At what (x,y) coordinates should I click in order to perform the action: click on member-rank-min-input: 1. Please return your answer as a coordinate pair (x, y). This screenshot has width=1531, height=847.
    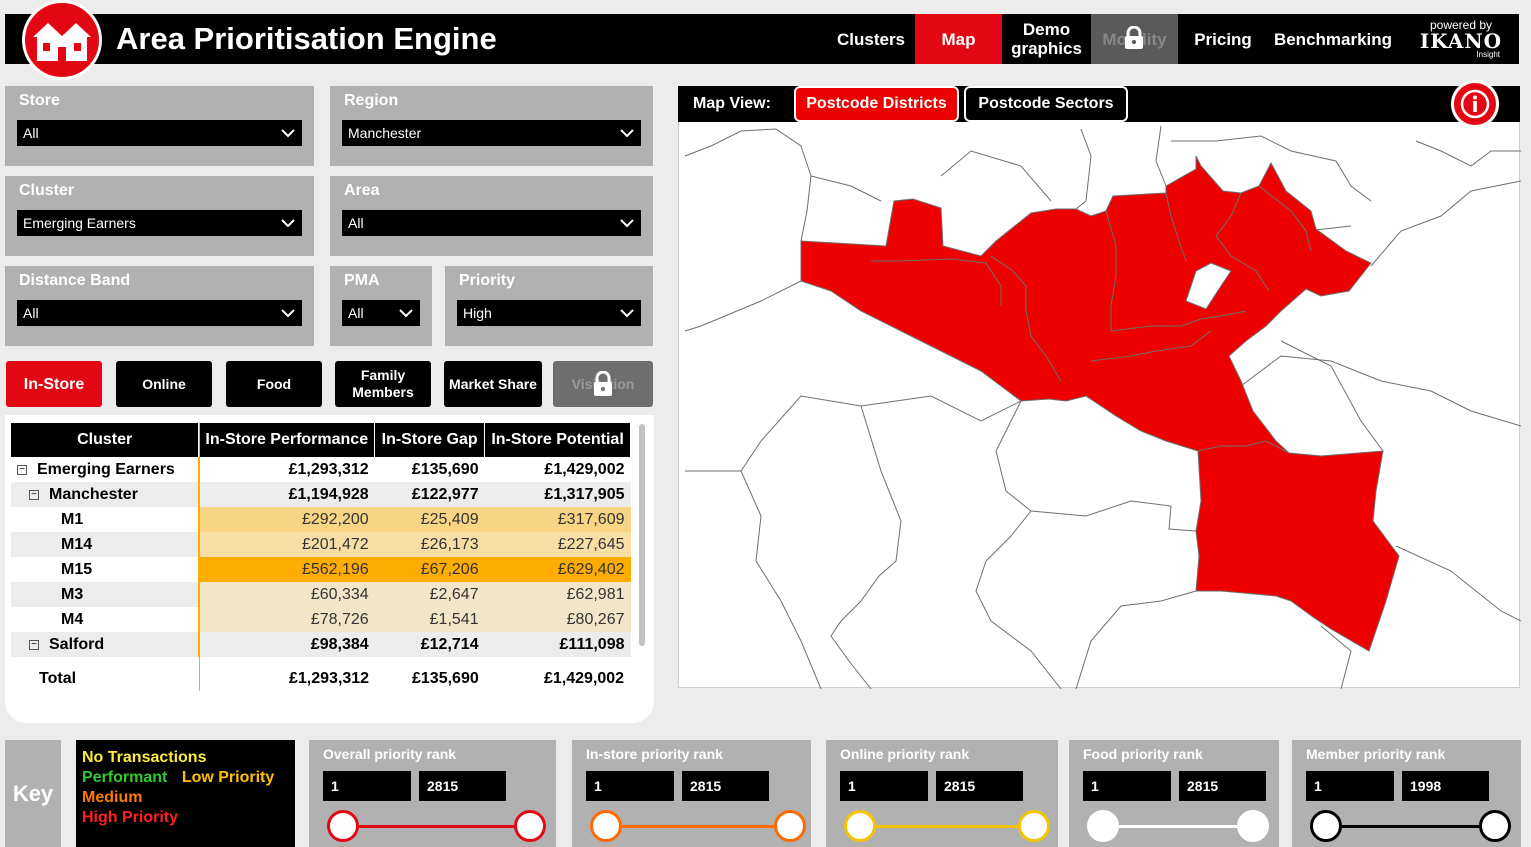
    Looking at the image, I should click on (1350, 786).